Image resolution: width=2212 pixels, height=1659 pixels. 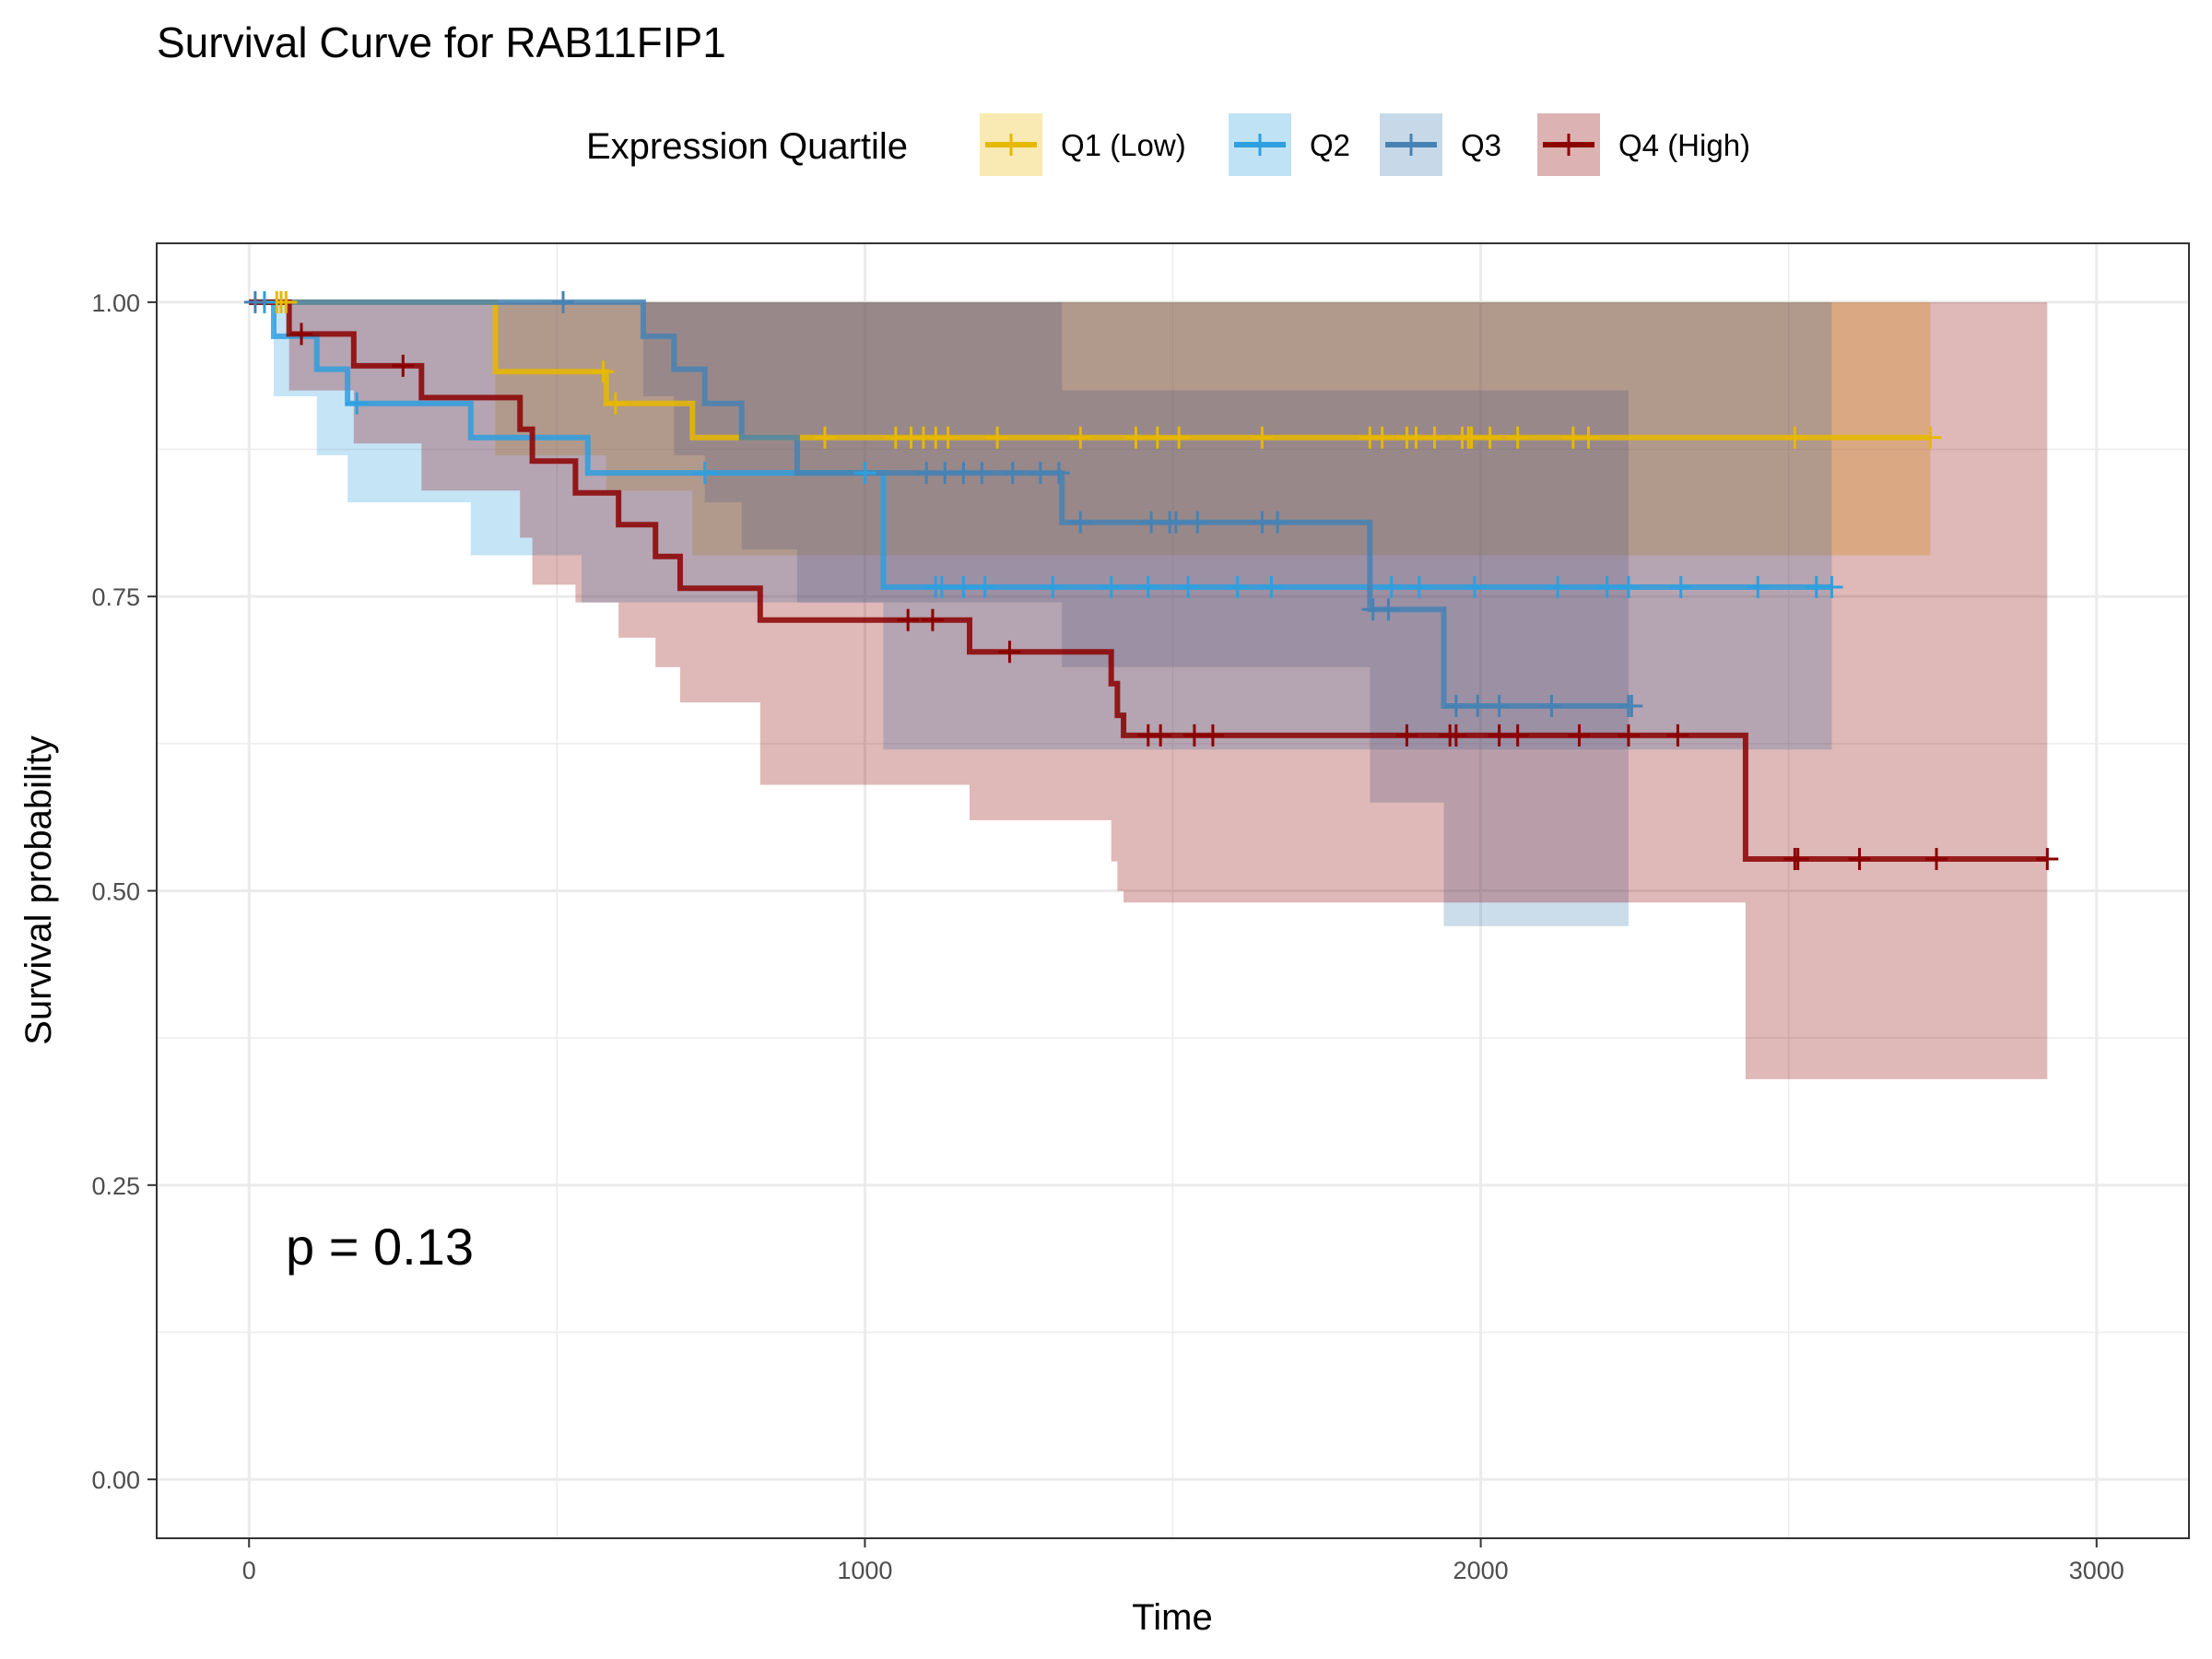 What do you see at coordinates (1123, 145) in the screenshot?
I see `legend-label: Q1 (Low)` at bounding box center [1123, 145].